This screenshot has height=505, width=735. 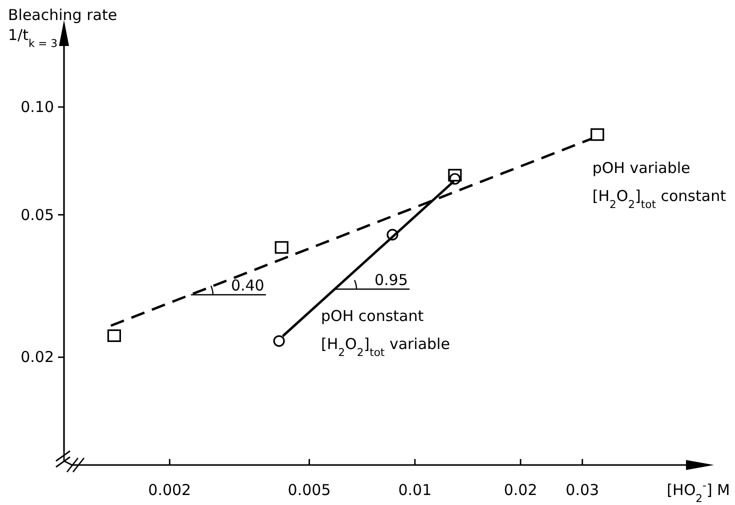 I want to click on annotation: 0.95, so click(x=391, y=280).